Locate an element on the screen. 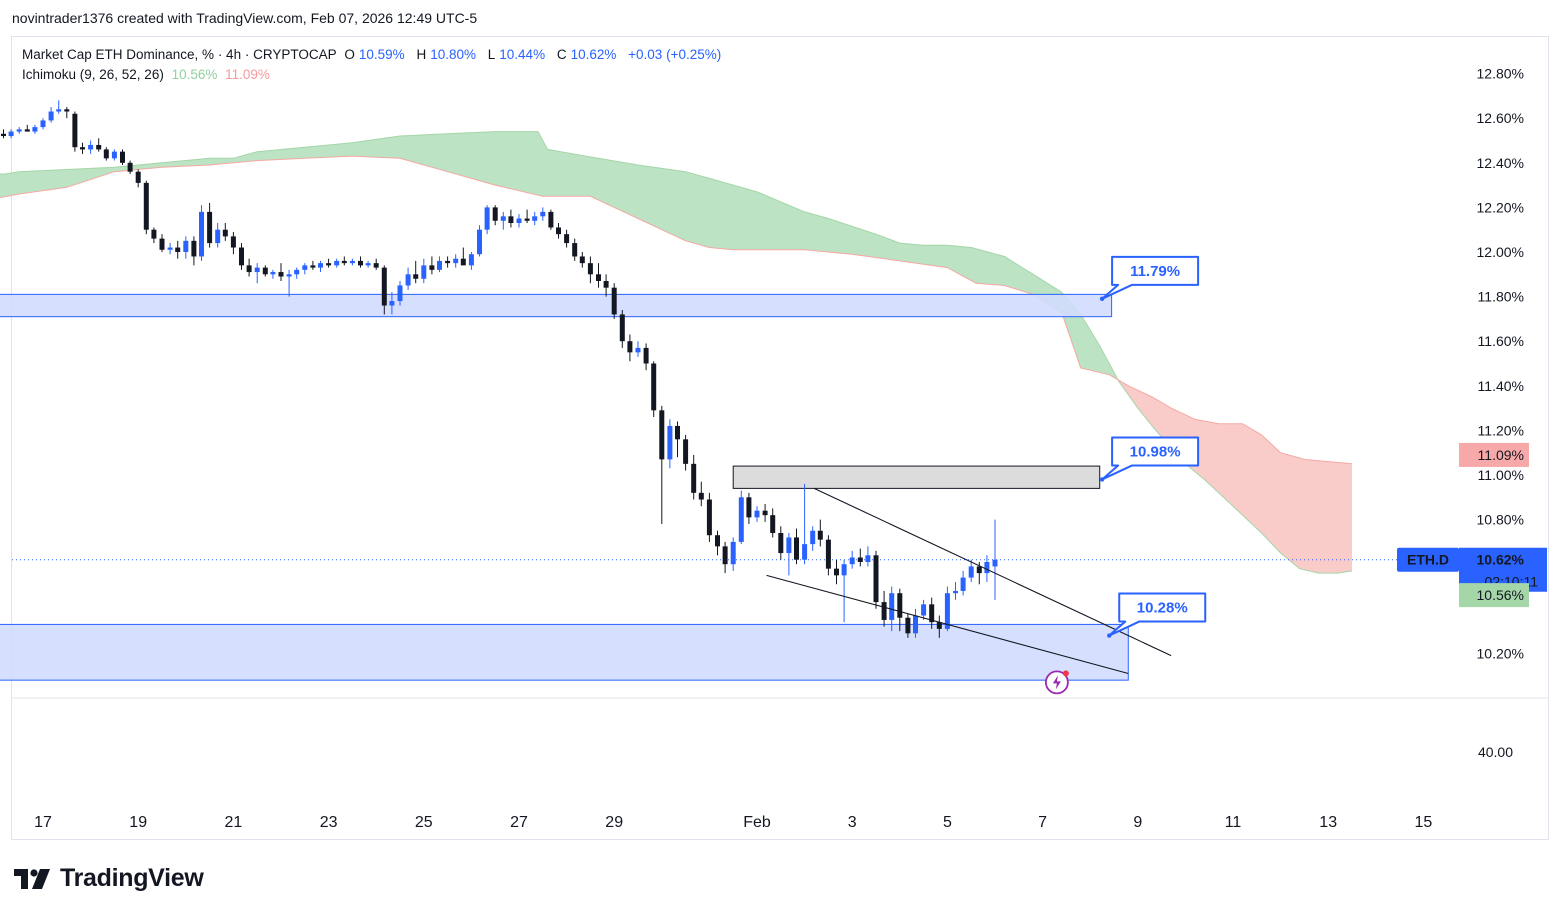  x-tick-label: 29 is located at coordinates (614, 822).